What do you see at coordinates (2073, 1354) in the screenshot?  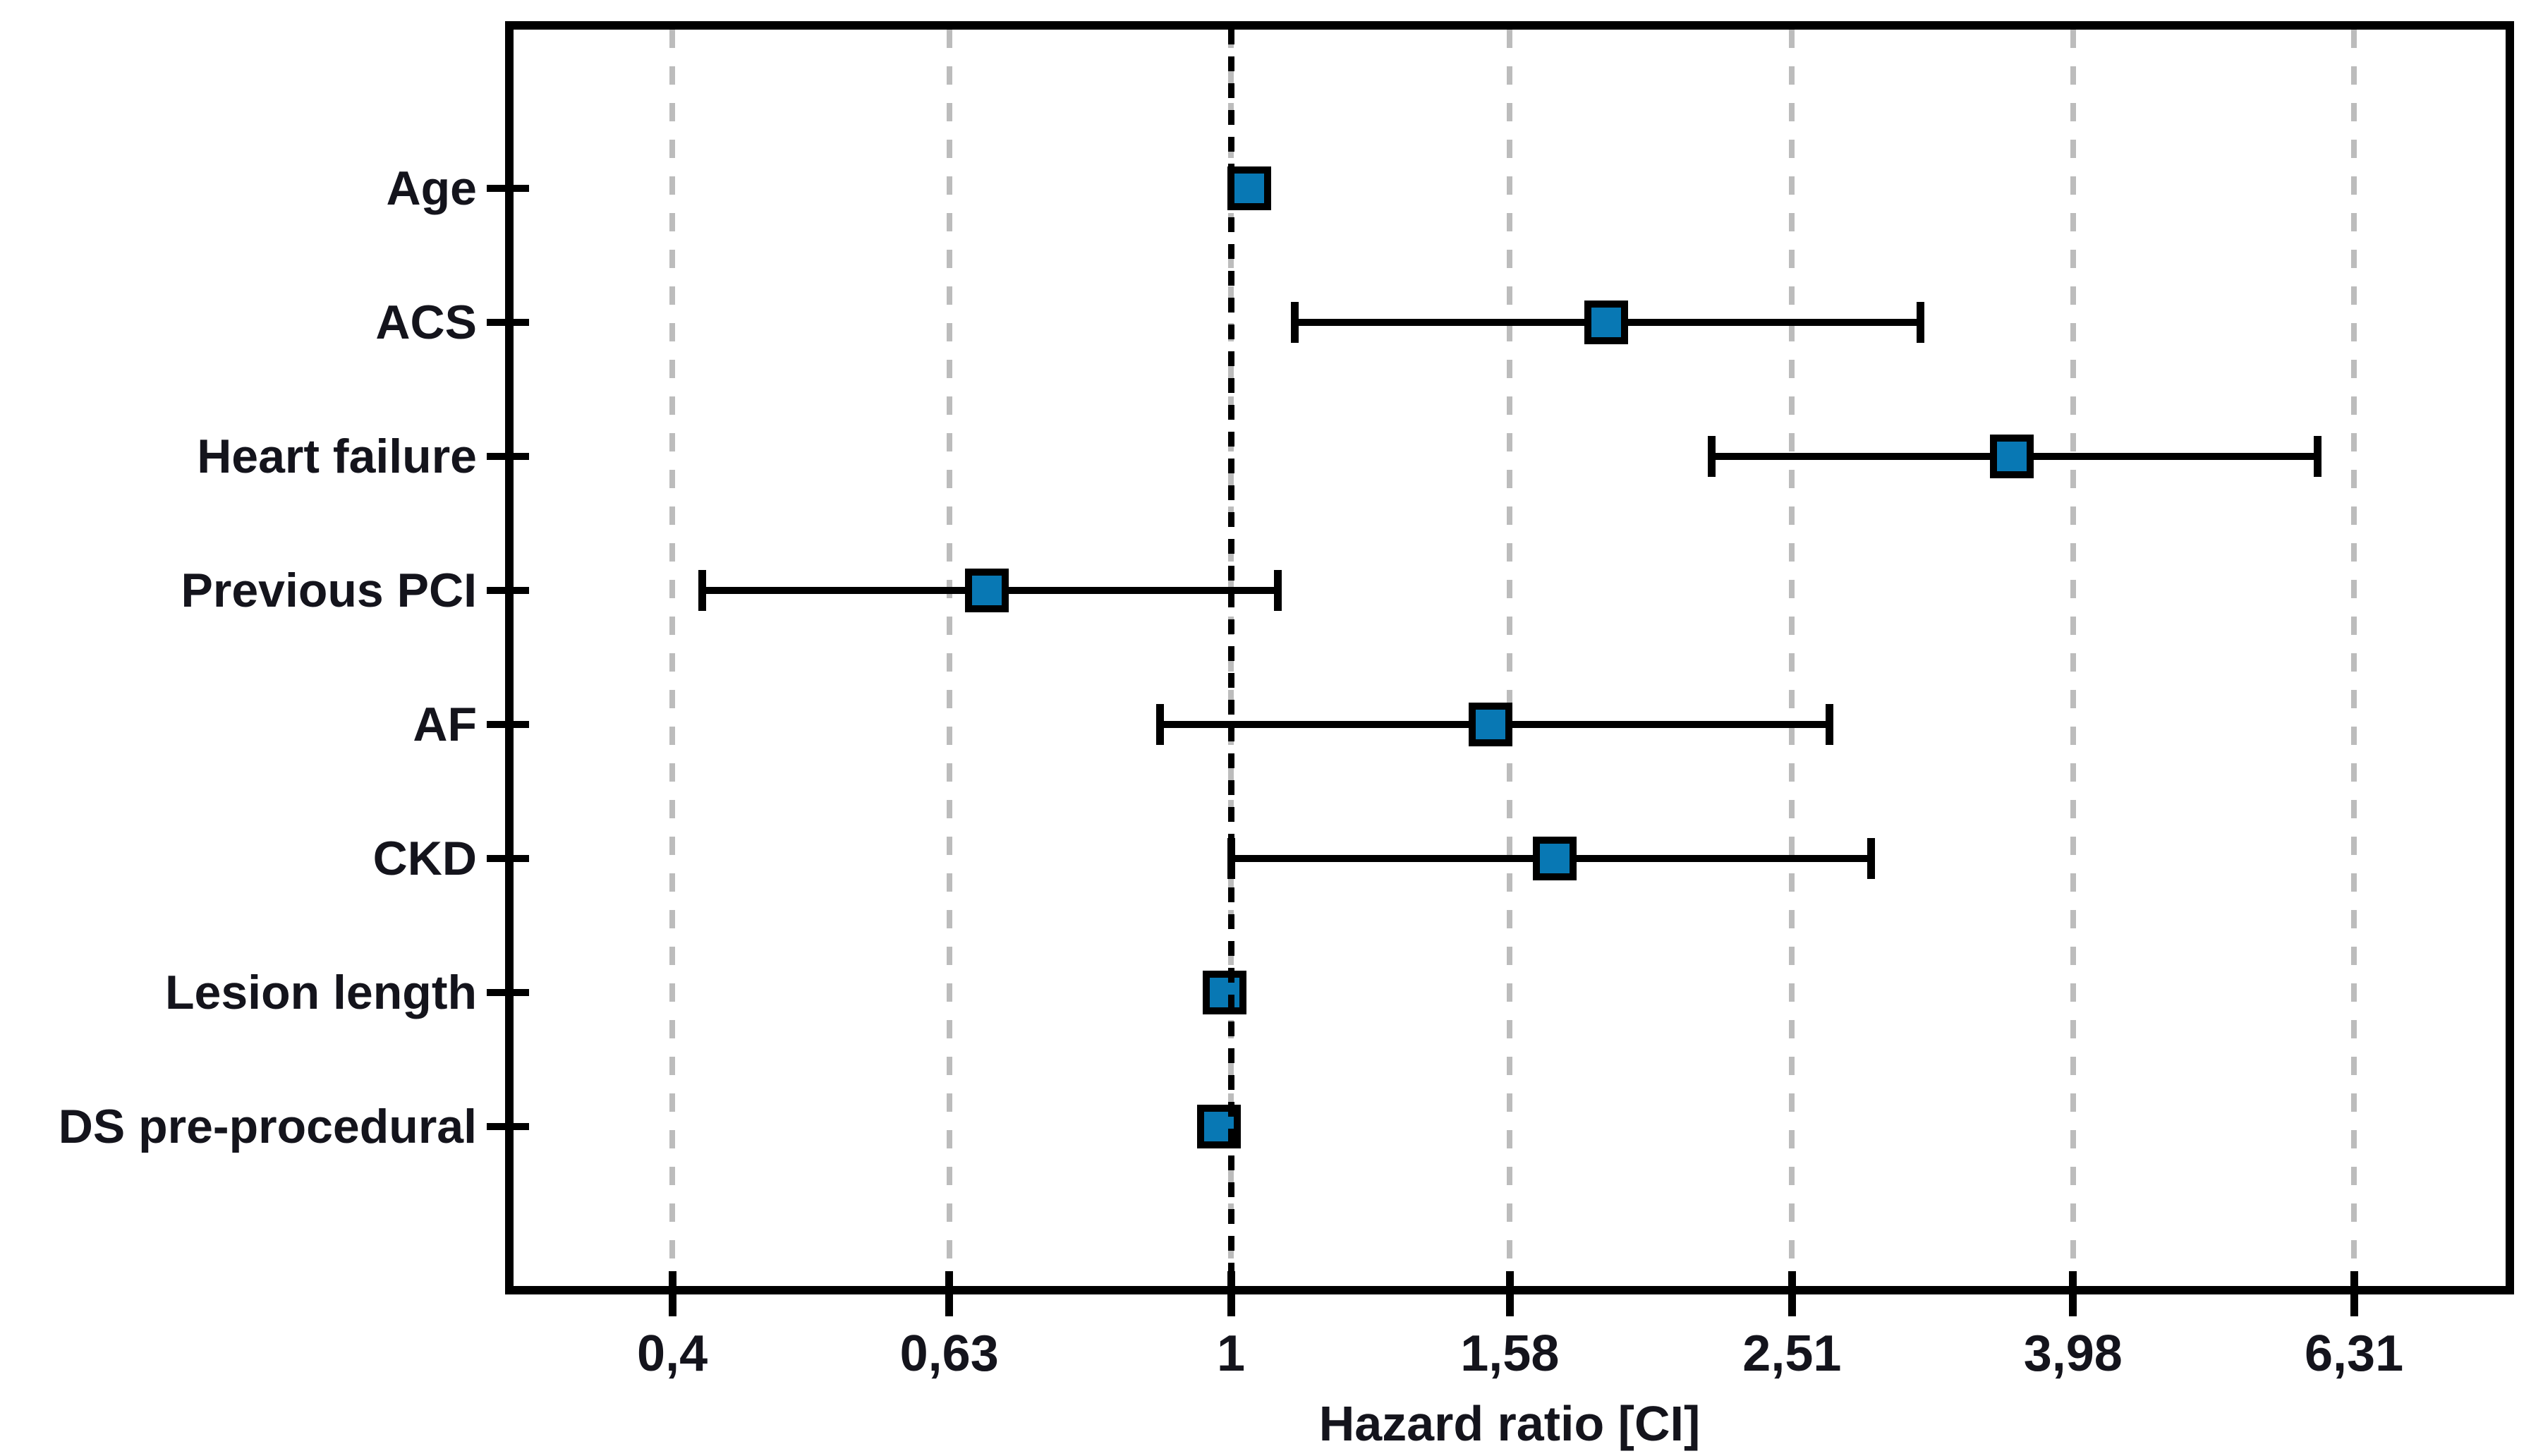 I see `x-tick-label: 3,98` at bounding box center [2073, 1354].